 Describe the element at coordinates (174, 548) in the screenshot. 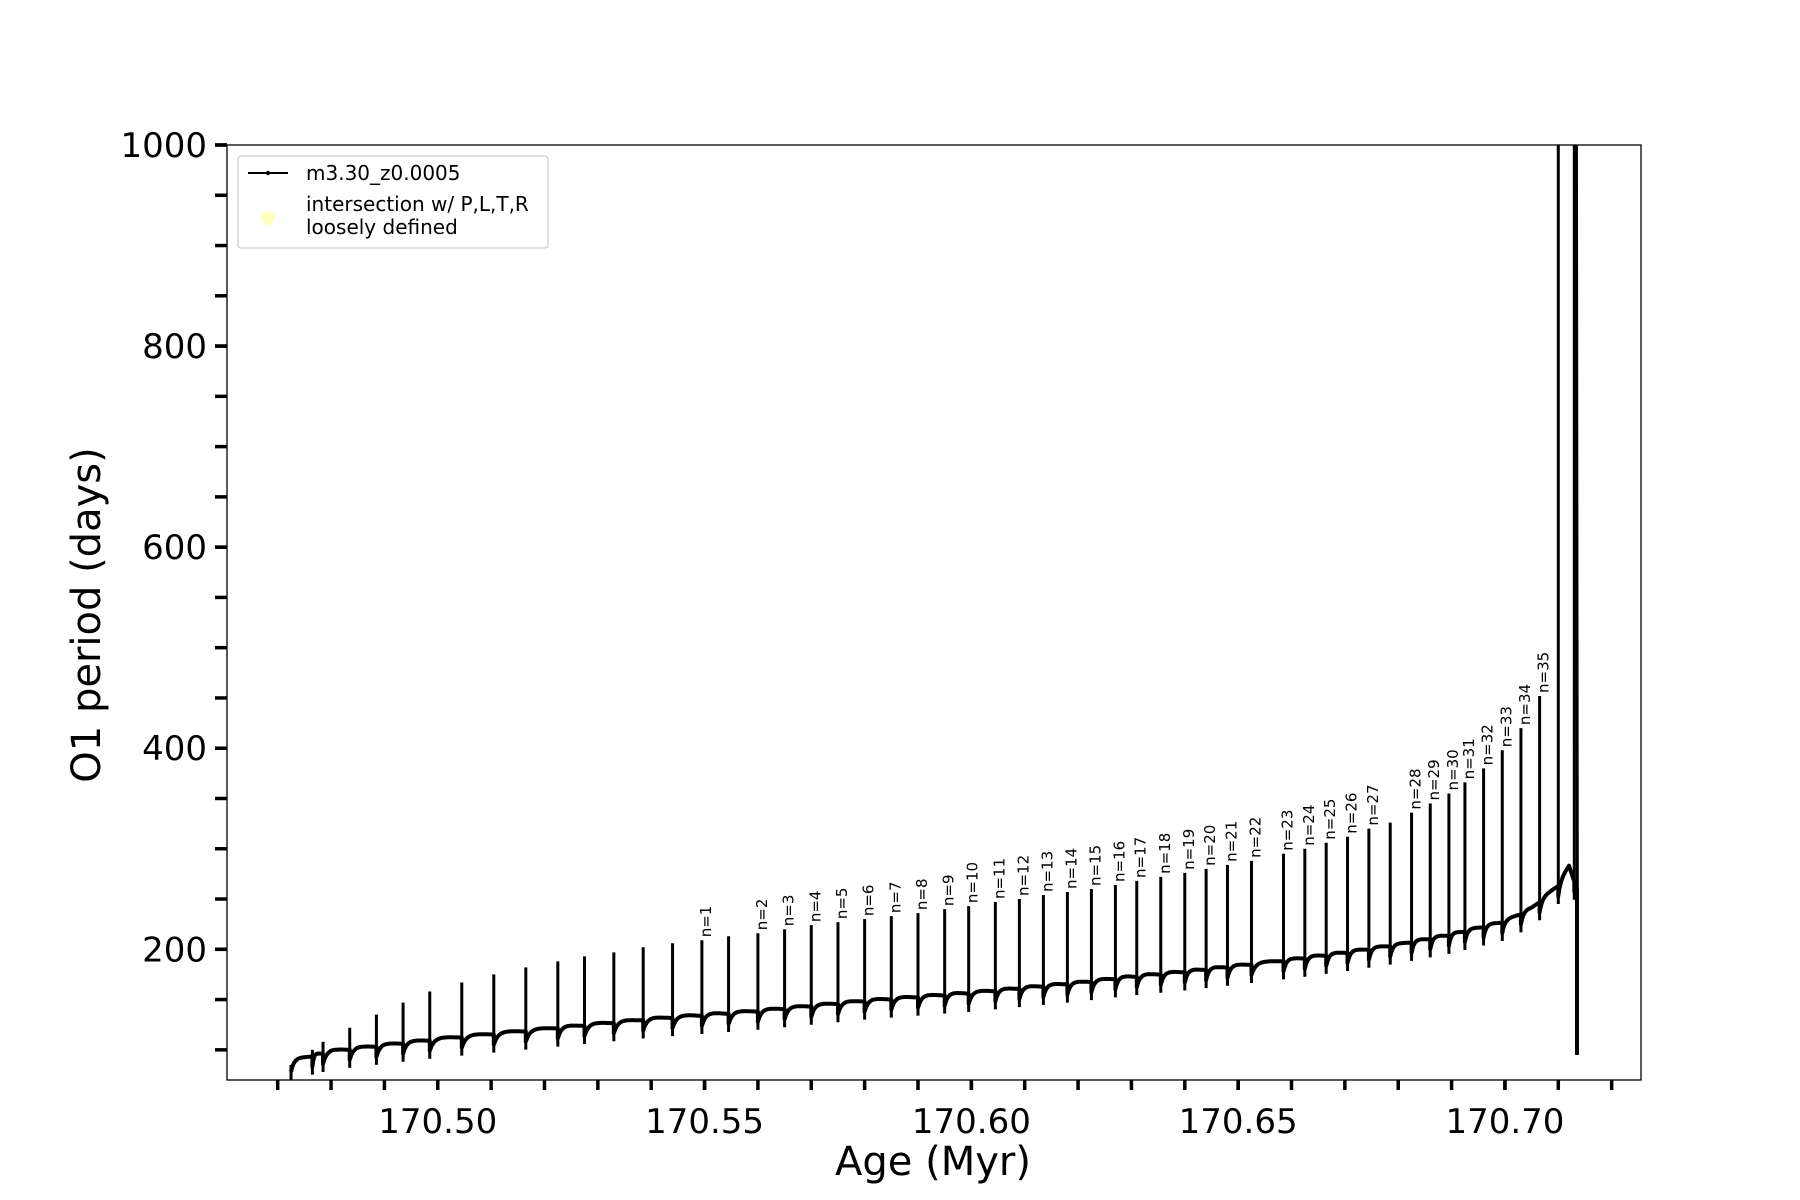

I see `y-tick-label: 600` at that location.